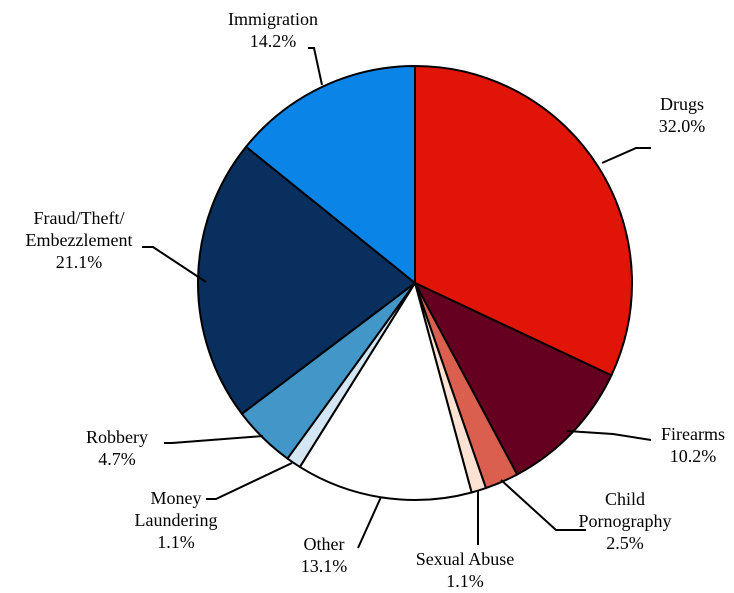 This screenshot has width=734, height=593. What do you see at coordinates (330, 174) in the screenshot?
I see `pie-slice-immigration` at bounding box center [330, 174].